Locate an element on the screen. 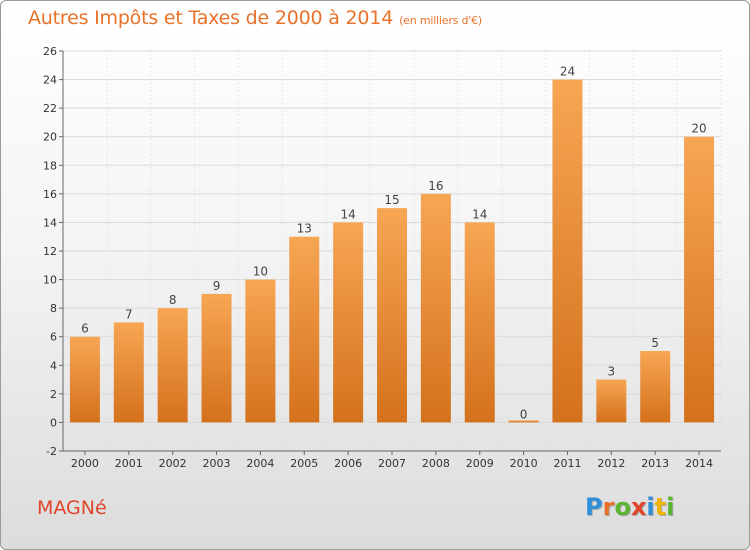  y-tick-label: 8 is located at coordinates (53, 308).